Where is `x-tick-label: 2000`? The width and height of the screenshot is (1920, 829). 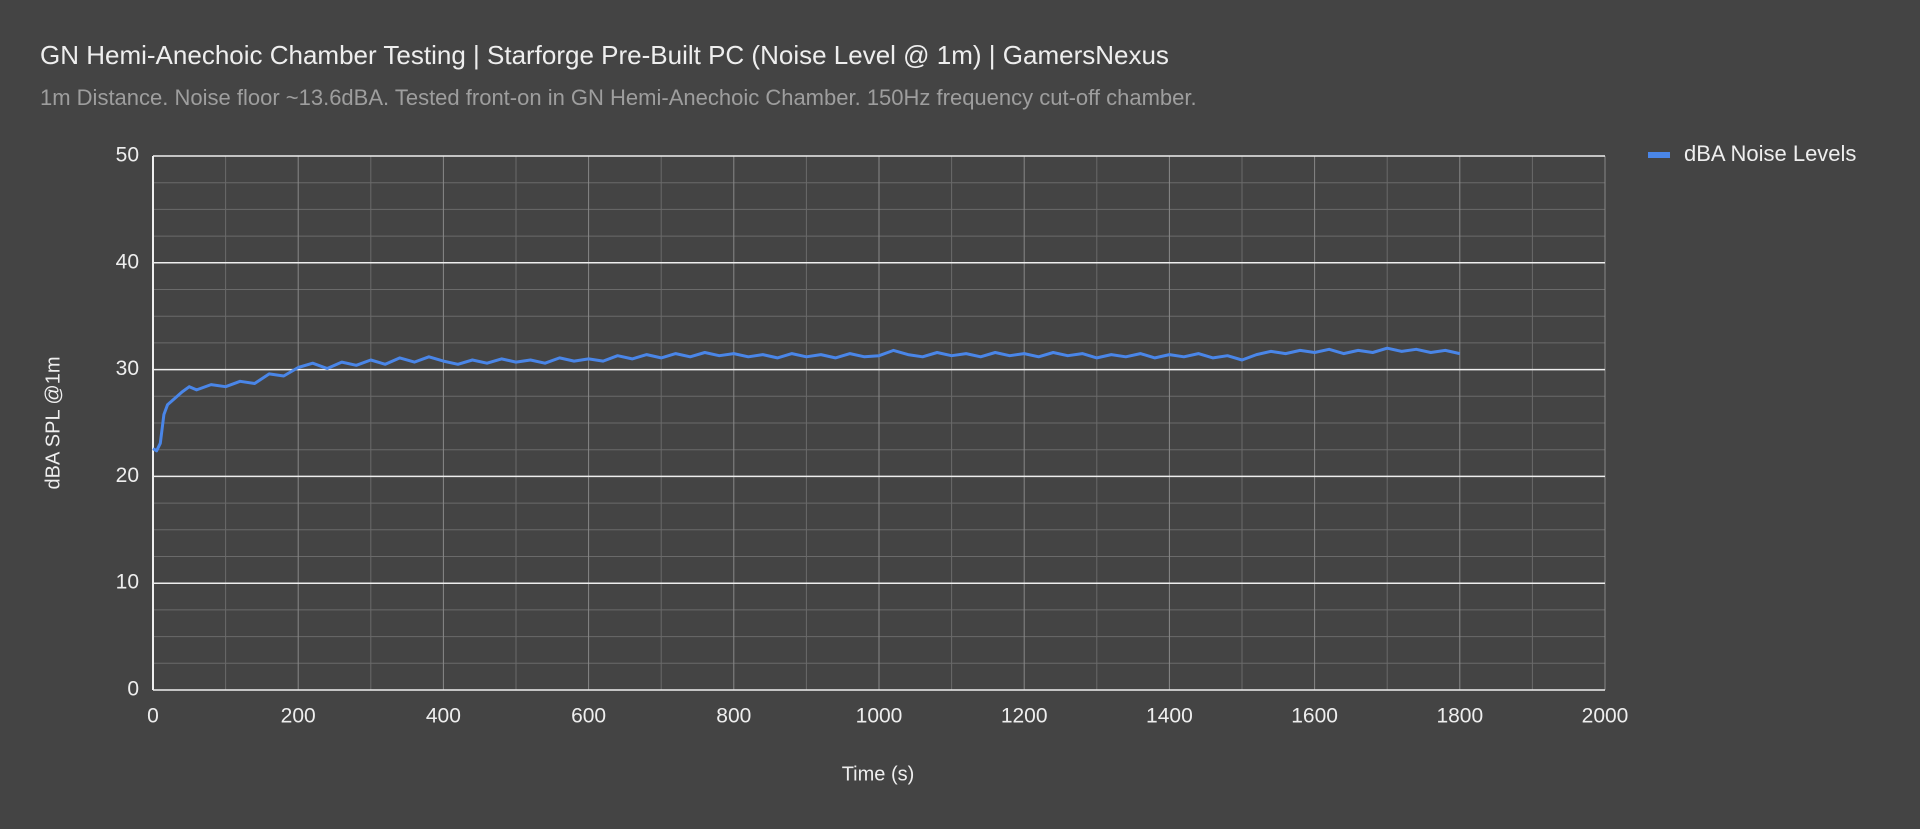
x-tick-label: 2000 is located at coordinates (1605, 716).